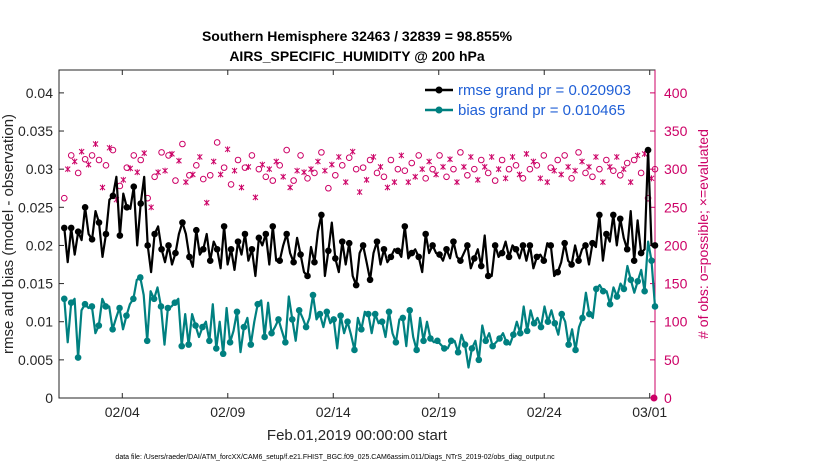 The image size is (830, 470). What do you see at coordinates (8, 234) in the screenshot?
I see `left-y-axis-label: rmse and bias (model - observation)` at bounding box center [8, 234].